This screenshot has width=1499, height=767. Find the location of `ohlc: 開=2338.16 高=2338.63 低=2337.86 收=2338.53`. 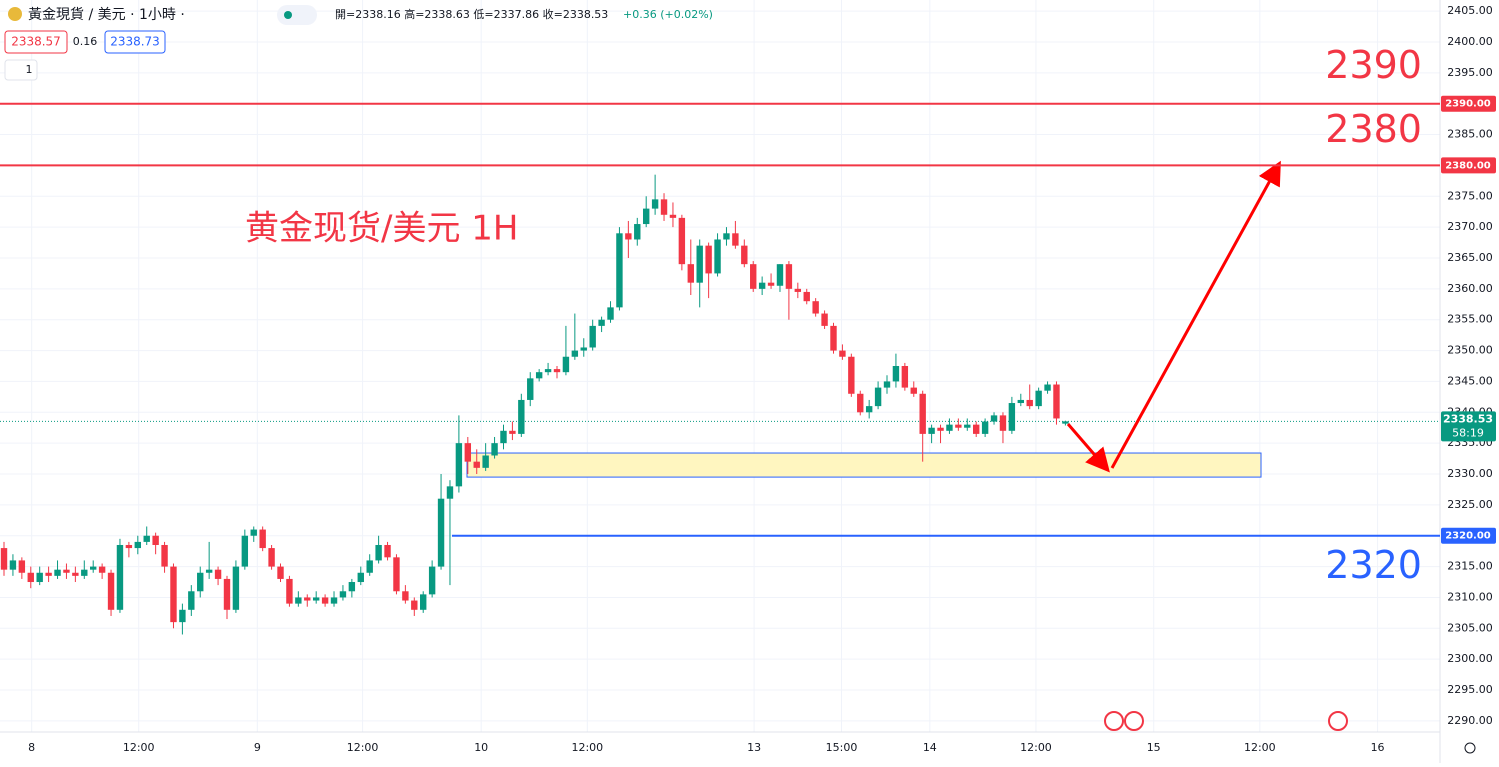

ohlc: 開=2338.16 高=2338.63 低=2337.86 收=2338.53 is located at coordinates (471, 14).